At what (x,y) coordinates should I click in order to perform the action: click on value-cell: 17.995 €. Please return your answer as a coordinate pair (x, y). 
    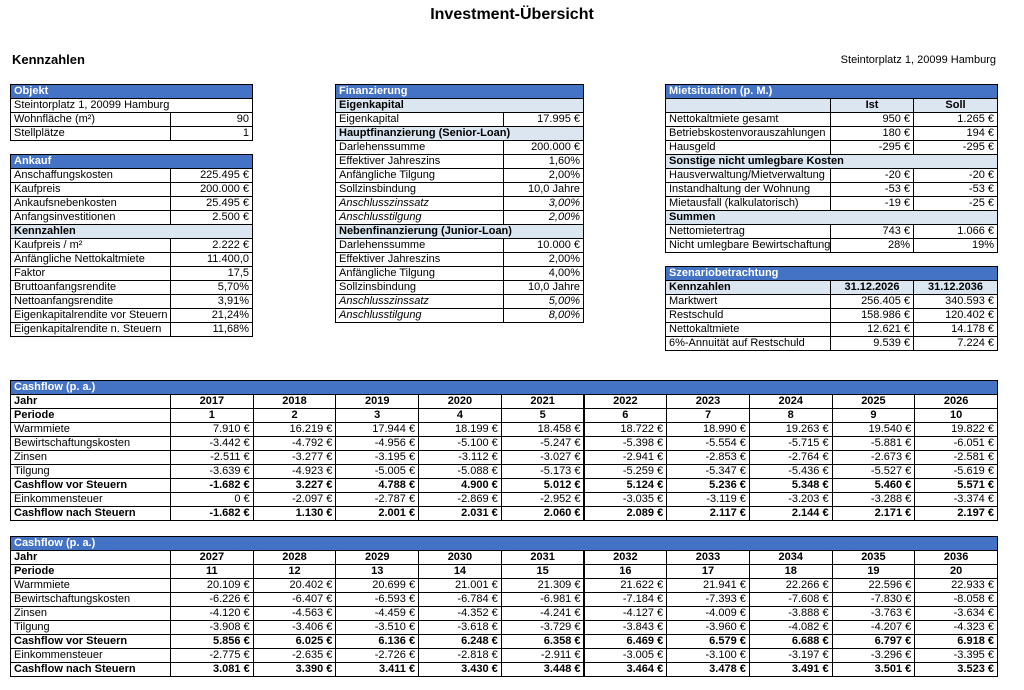
    Looking at the image, I should click on (543, 119).